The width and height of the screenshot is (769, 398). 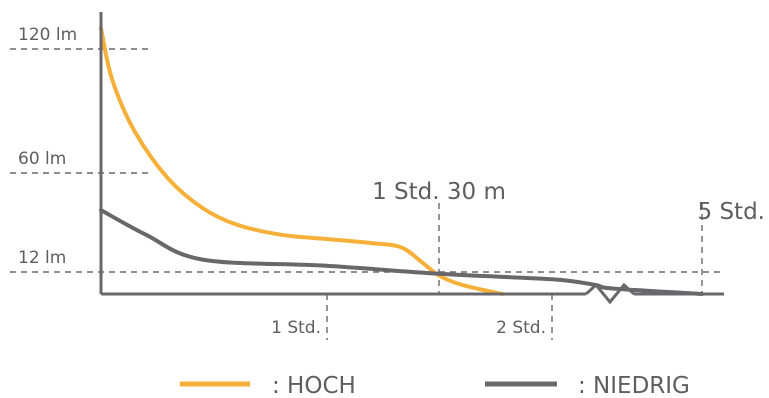 I want to click on annotation-label-1: 5 Std., so click(x=731, y=212).